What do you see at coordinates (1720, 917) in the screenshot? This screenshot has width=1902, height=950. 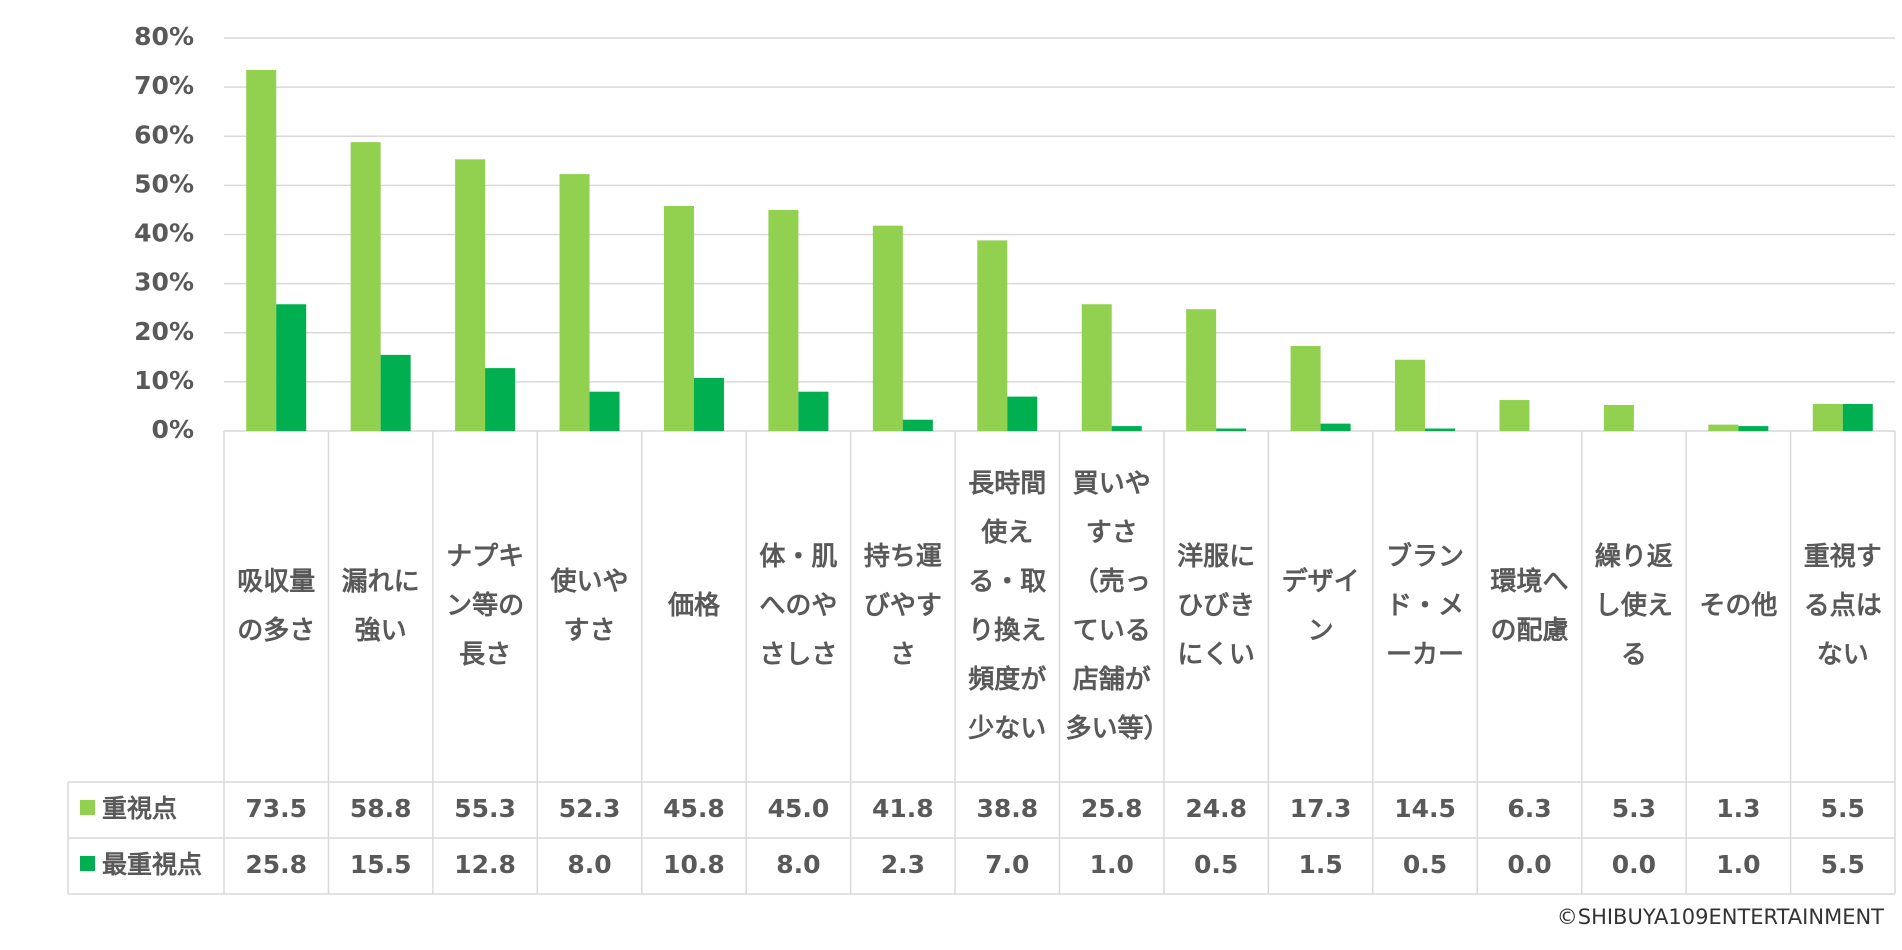 I see `copyright: ©SHIBUYA109ENTERTAINMENT` at bounding box center [1720, 917].